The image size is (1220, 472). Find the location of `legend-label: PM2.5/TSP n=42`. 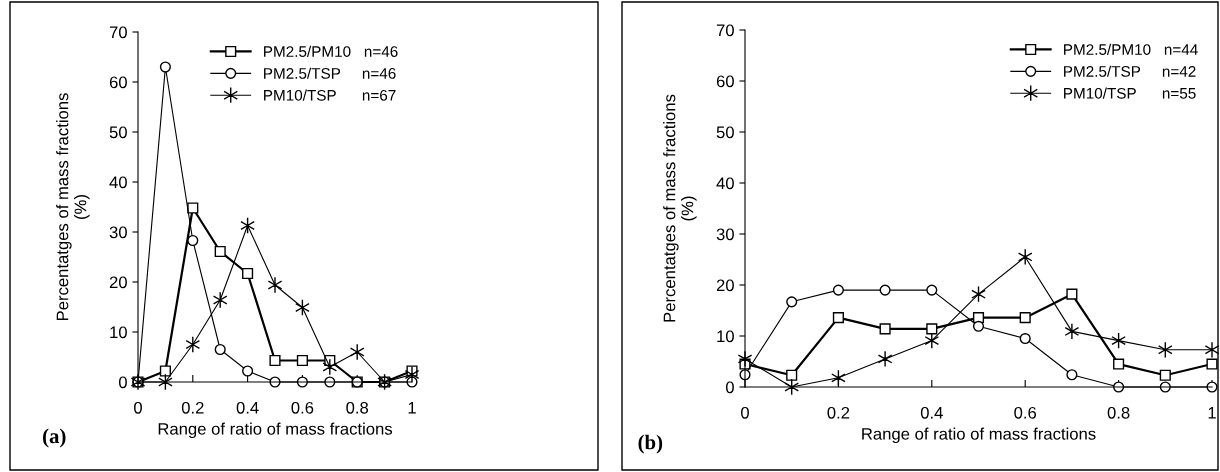

legend-label: PM2.5/TSP n=42 is located at coordinates (1130, 71).